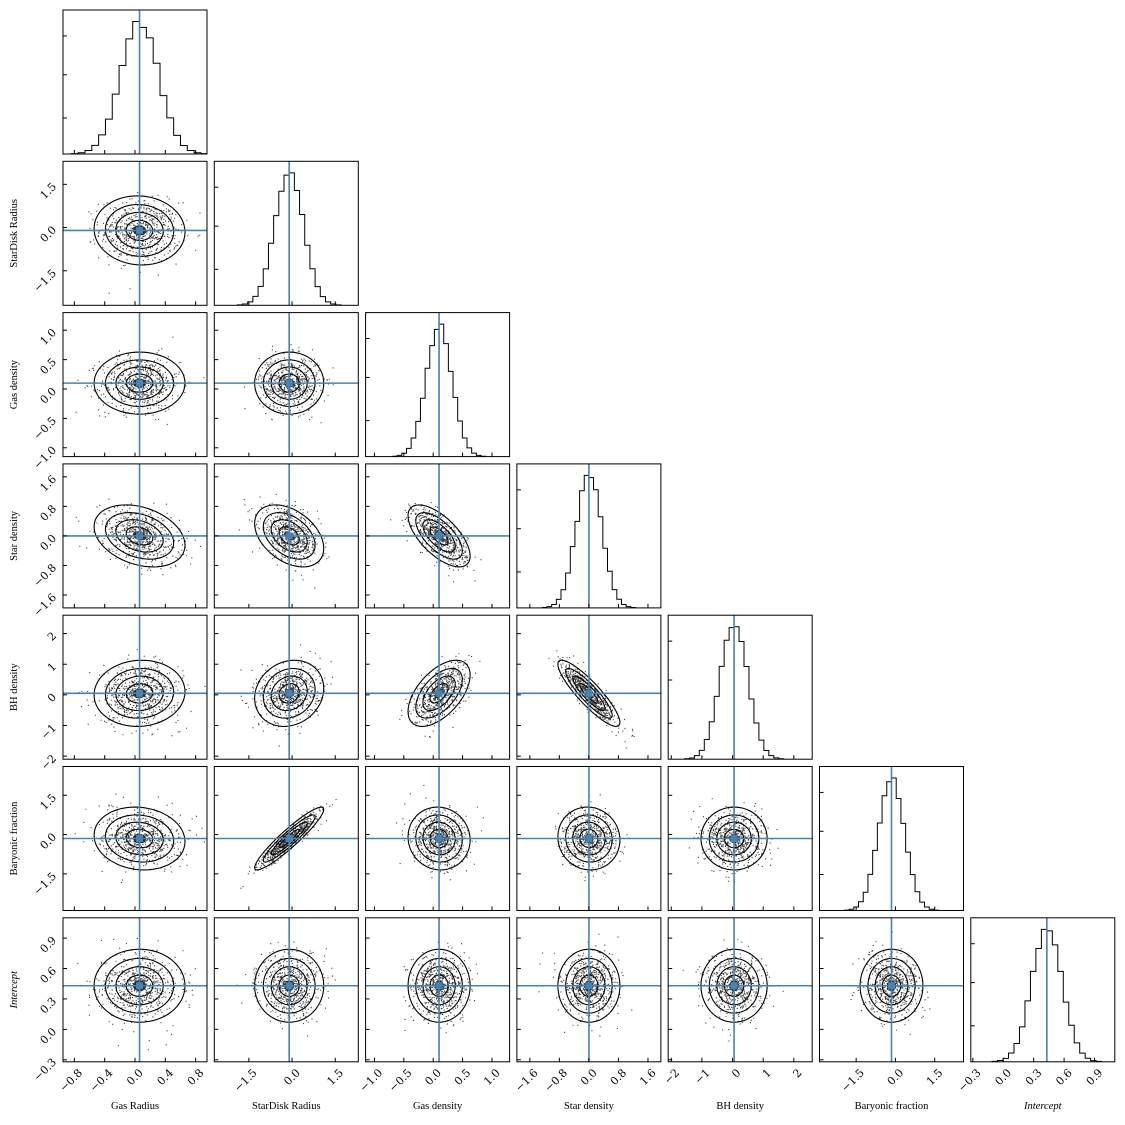  Describe the element at coordinates (52, 637) in the screenshot. I see `y-tick-label: 2` at that location.